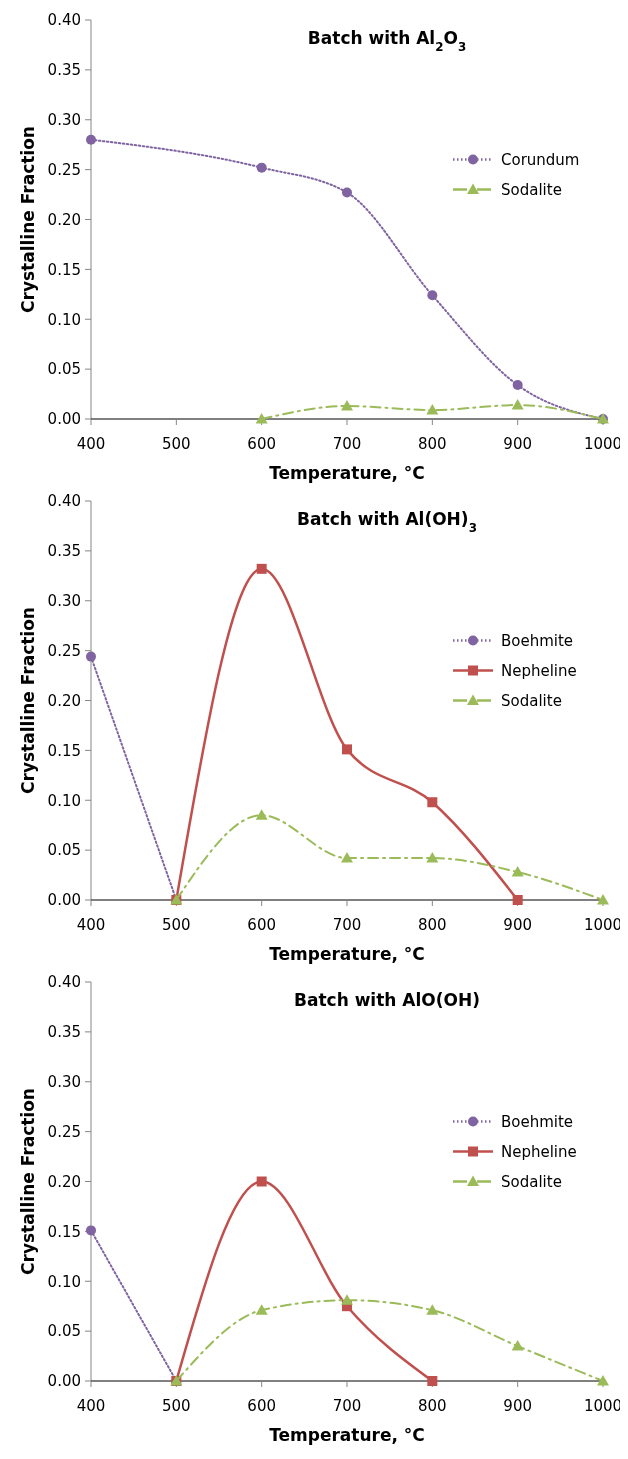 Image resolution: width=628 pixels, height=1459 pixels. I want to click on text: Batch with Al$_{2}$O$_{3}$, so click(387, 41).